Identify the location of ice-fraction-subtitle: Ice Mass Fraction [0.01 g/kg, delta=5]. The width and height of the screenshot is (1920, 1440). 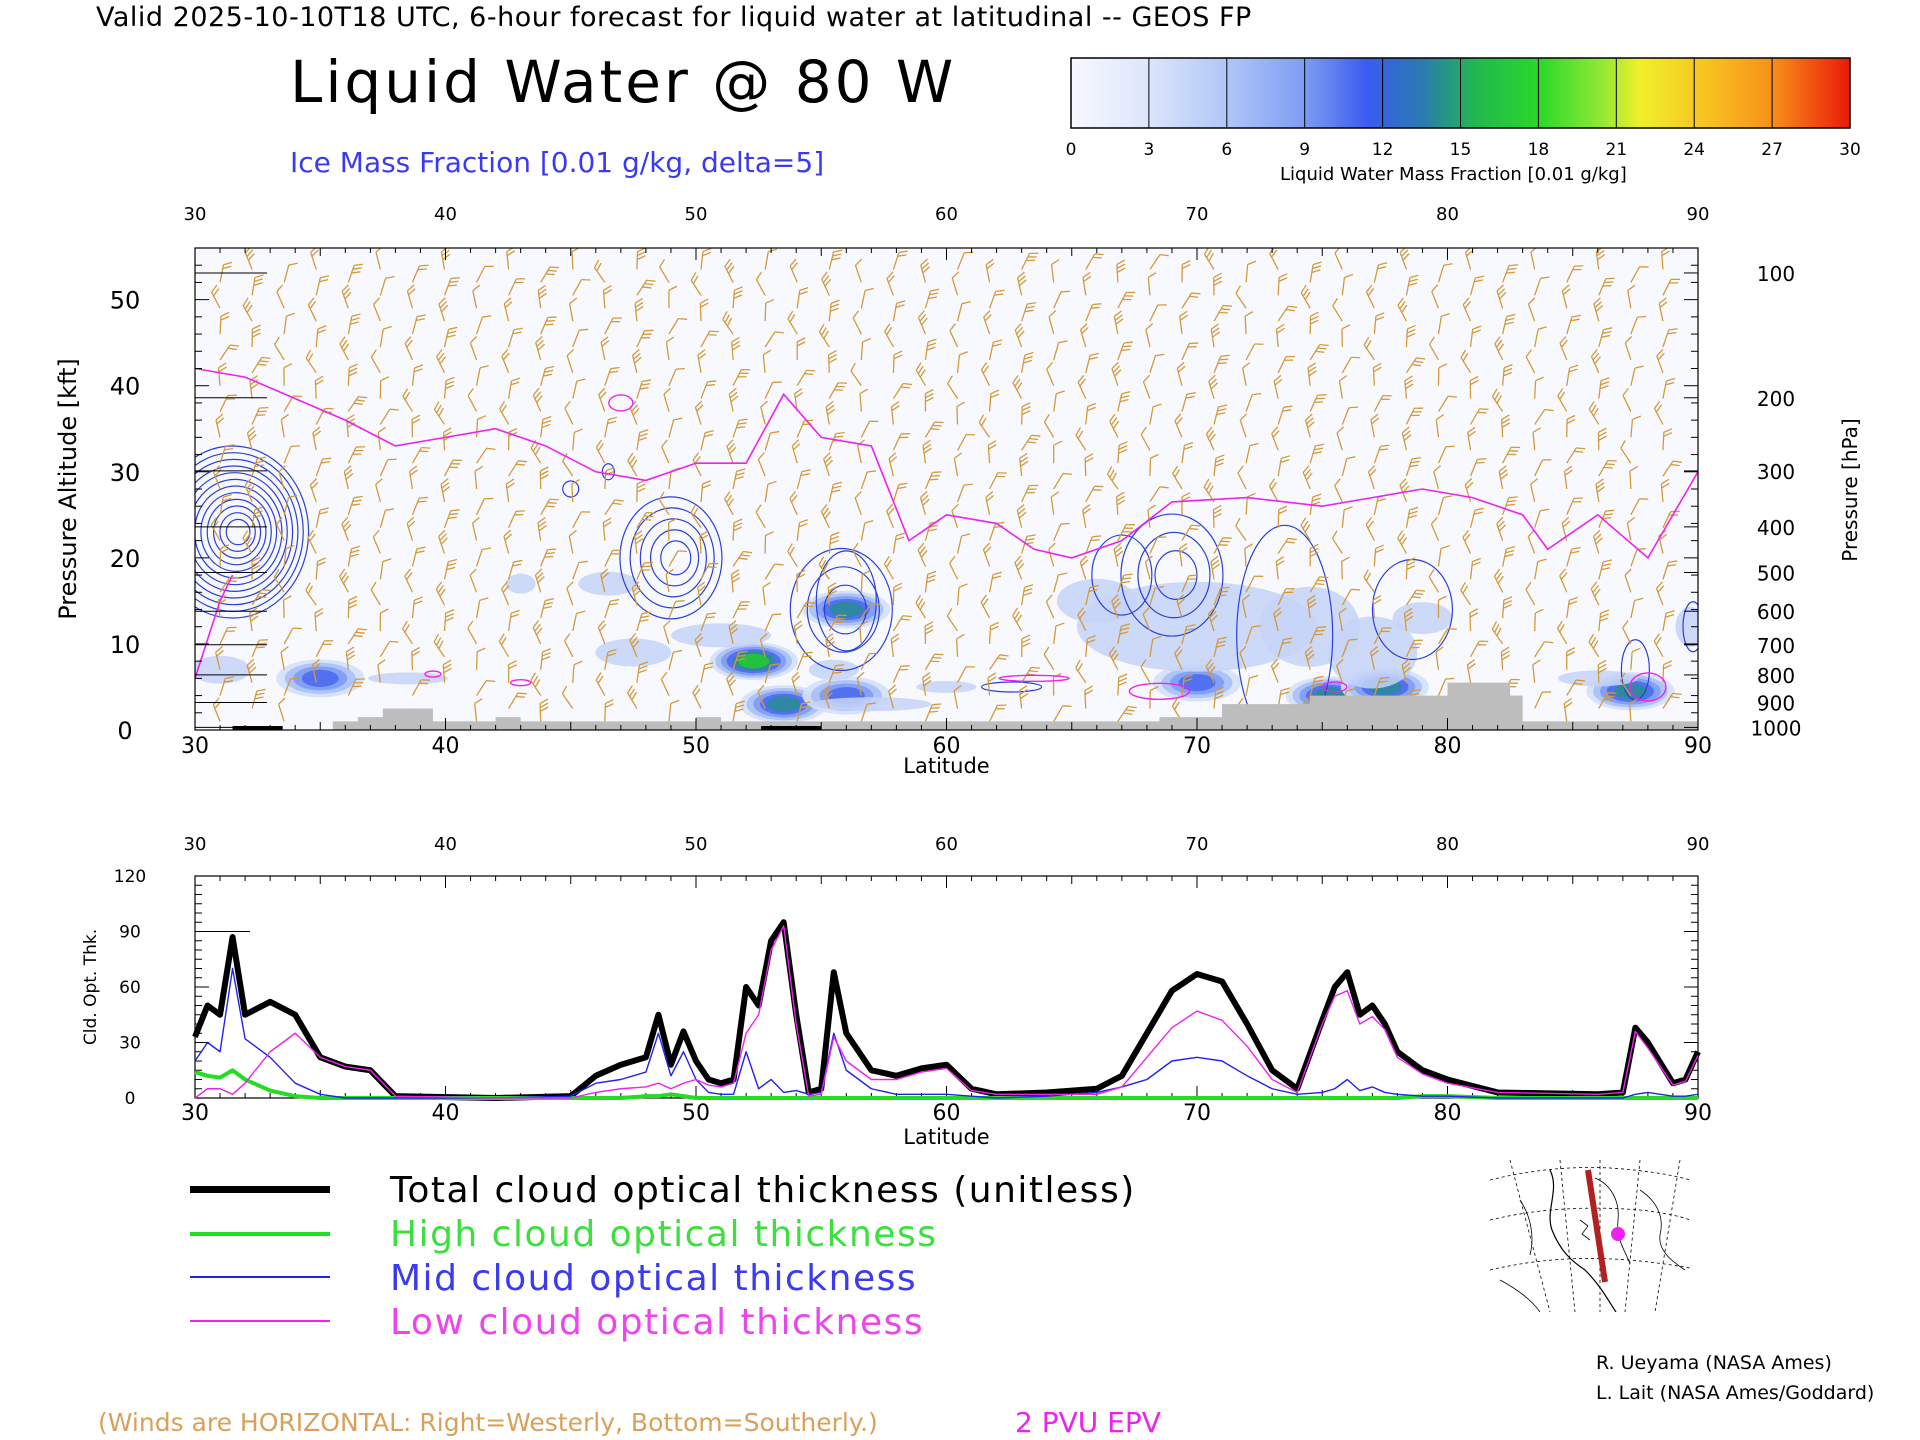
(557, 162).